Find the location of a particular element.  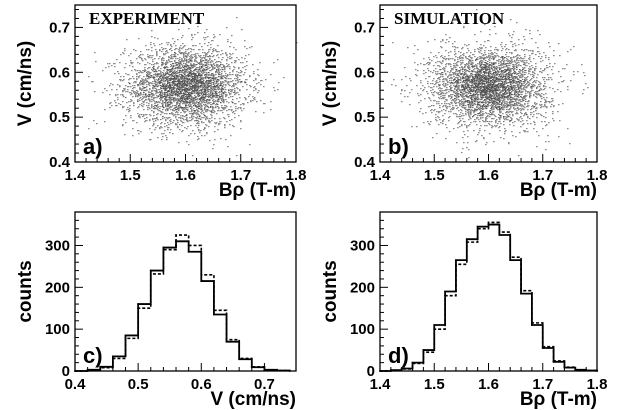

y-tick-label: 300 is located at coordinates (57, 245).